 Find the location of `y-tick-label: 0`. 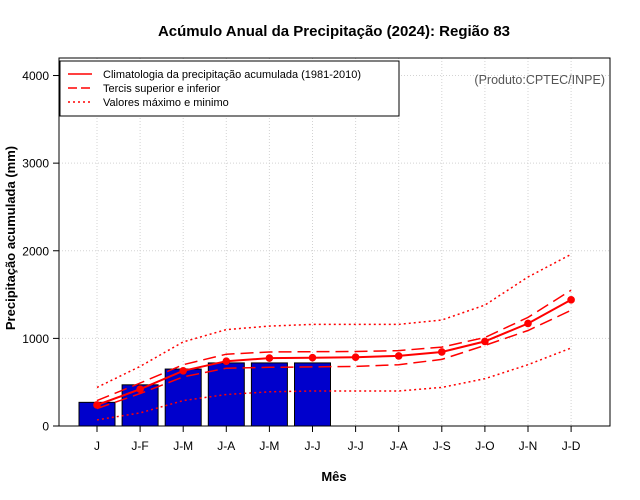

y-tick-label: 0 is located at coordinates (45, 427).